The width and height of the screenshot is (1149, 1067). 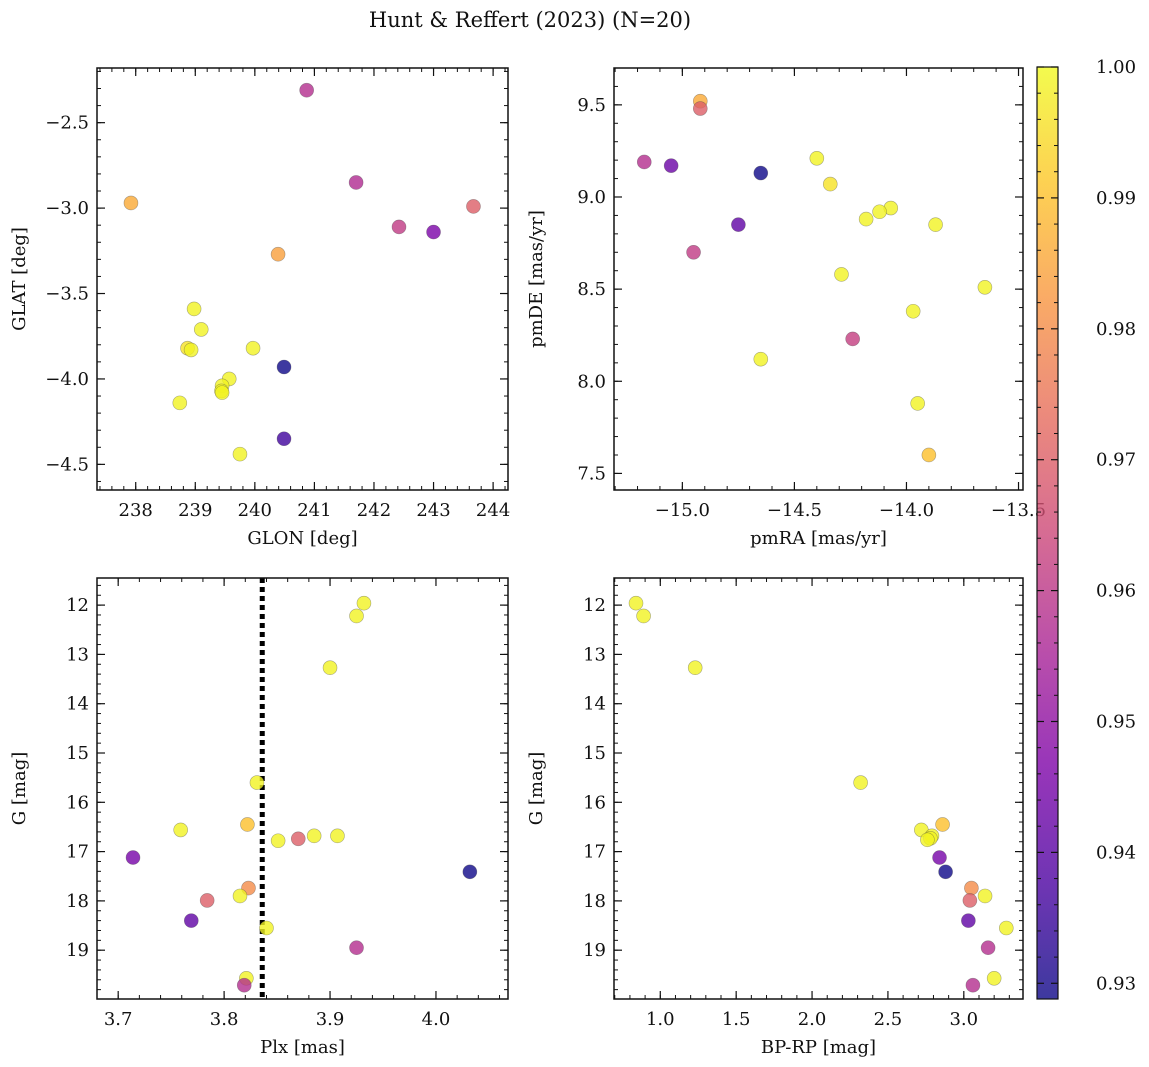 I want to click on y-tick-label: −4.5, so click(x=67, y=464).